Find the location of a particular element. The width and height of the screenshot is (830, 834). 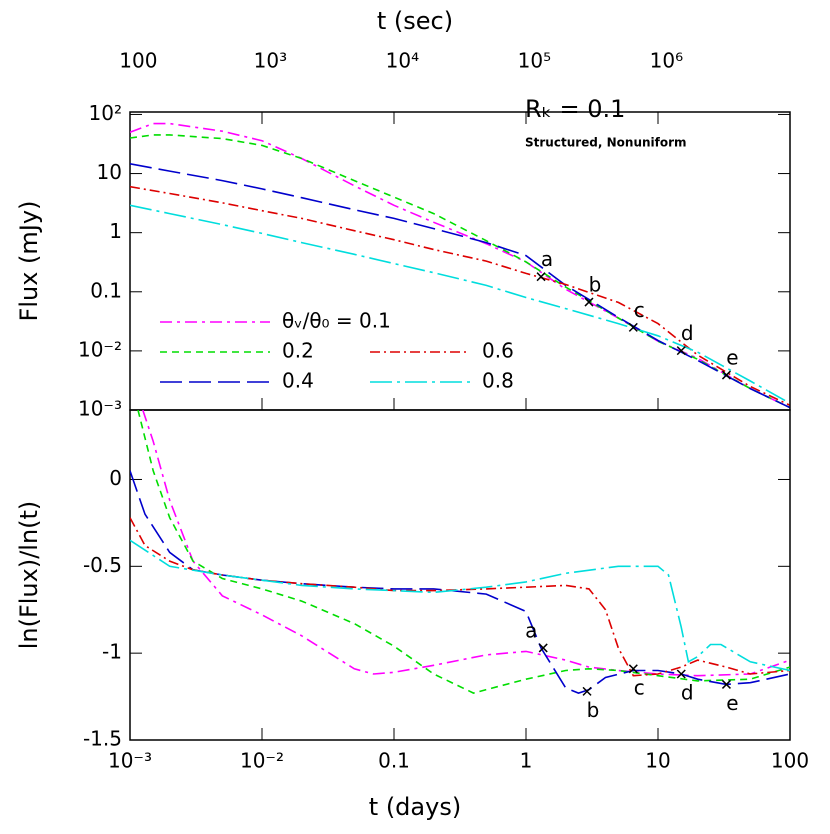

y-tick-label: 10⁻² is located at coordinates (100, 349).